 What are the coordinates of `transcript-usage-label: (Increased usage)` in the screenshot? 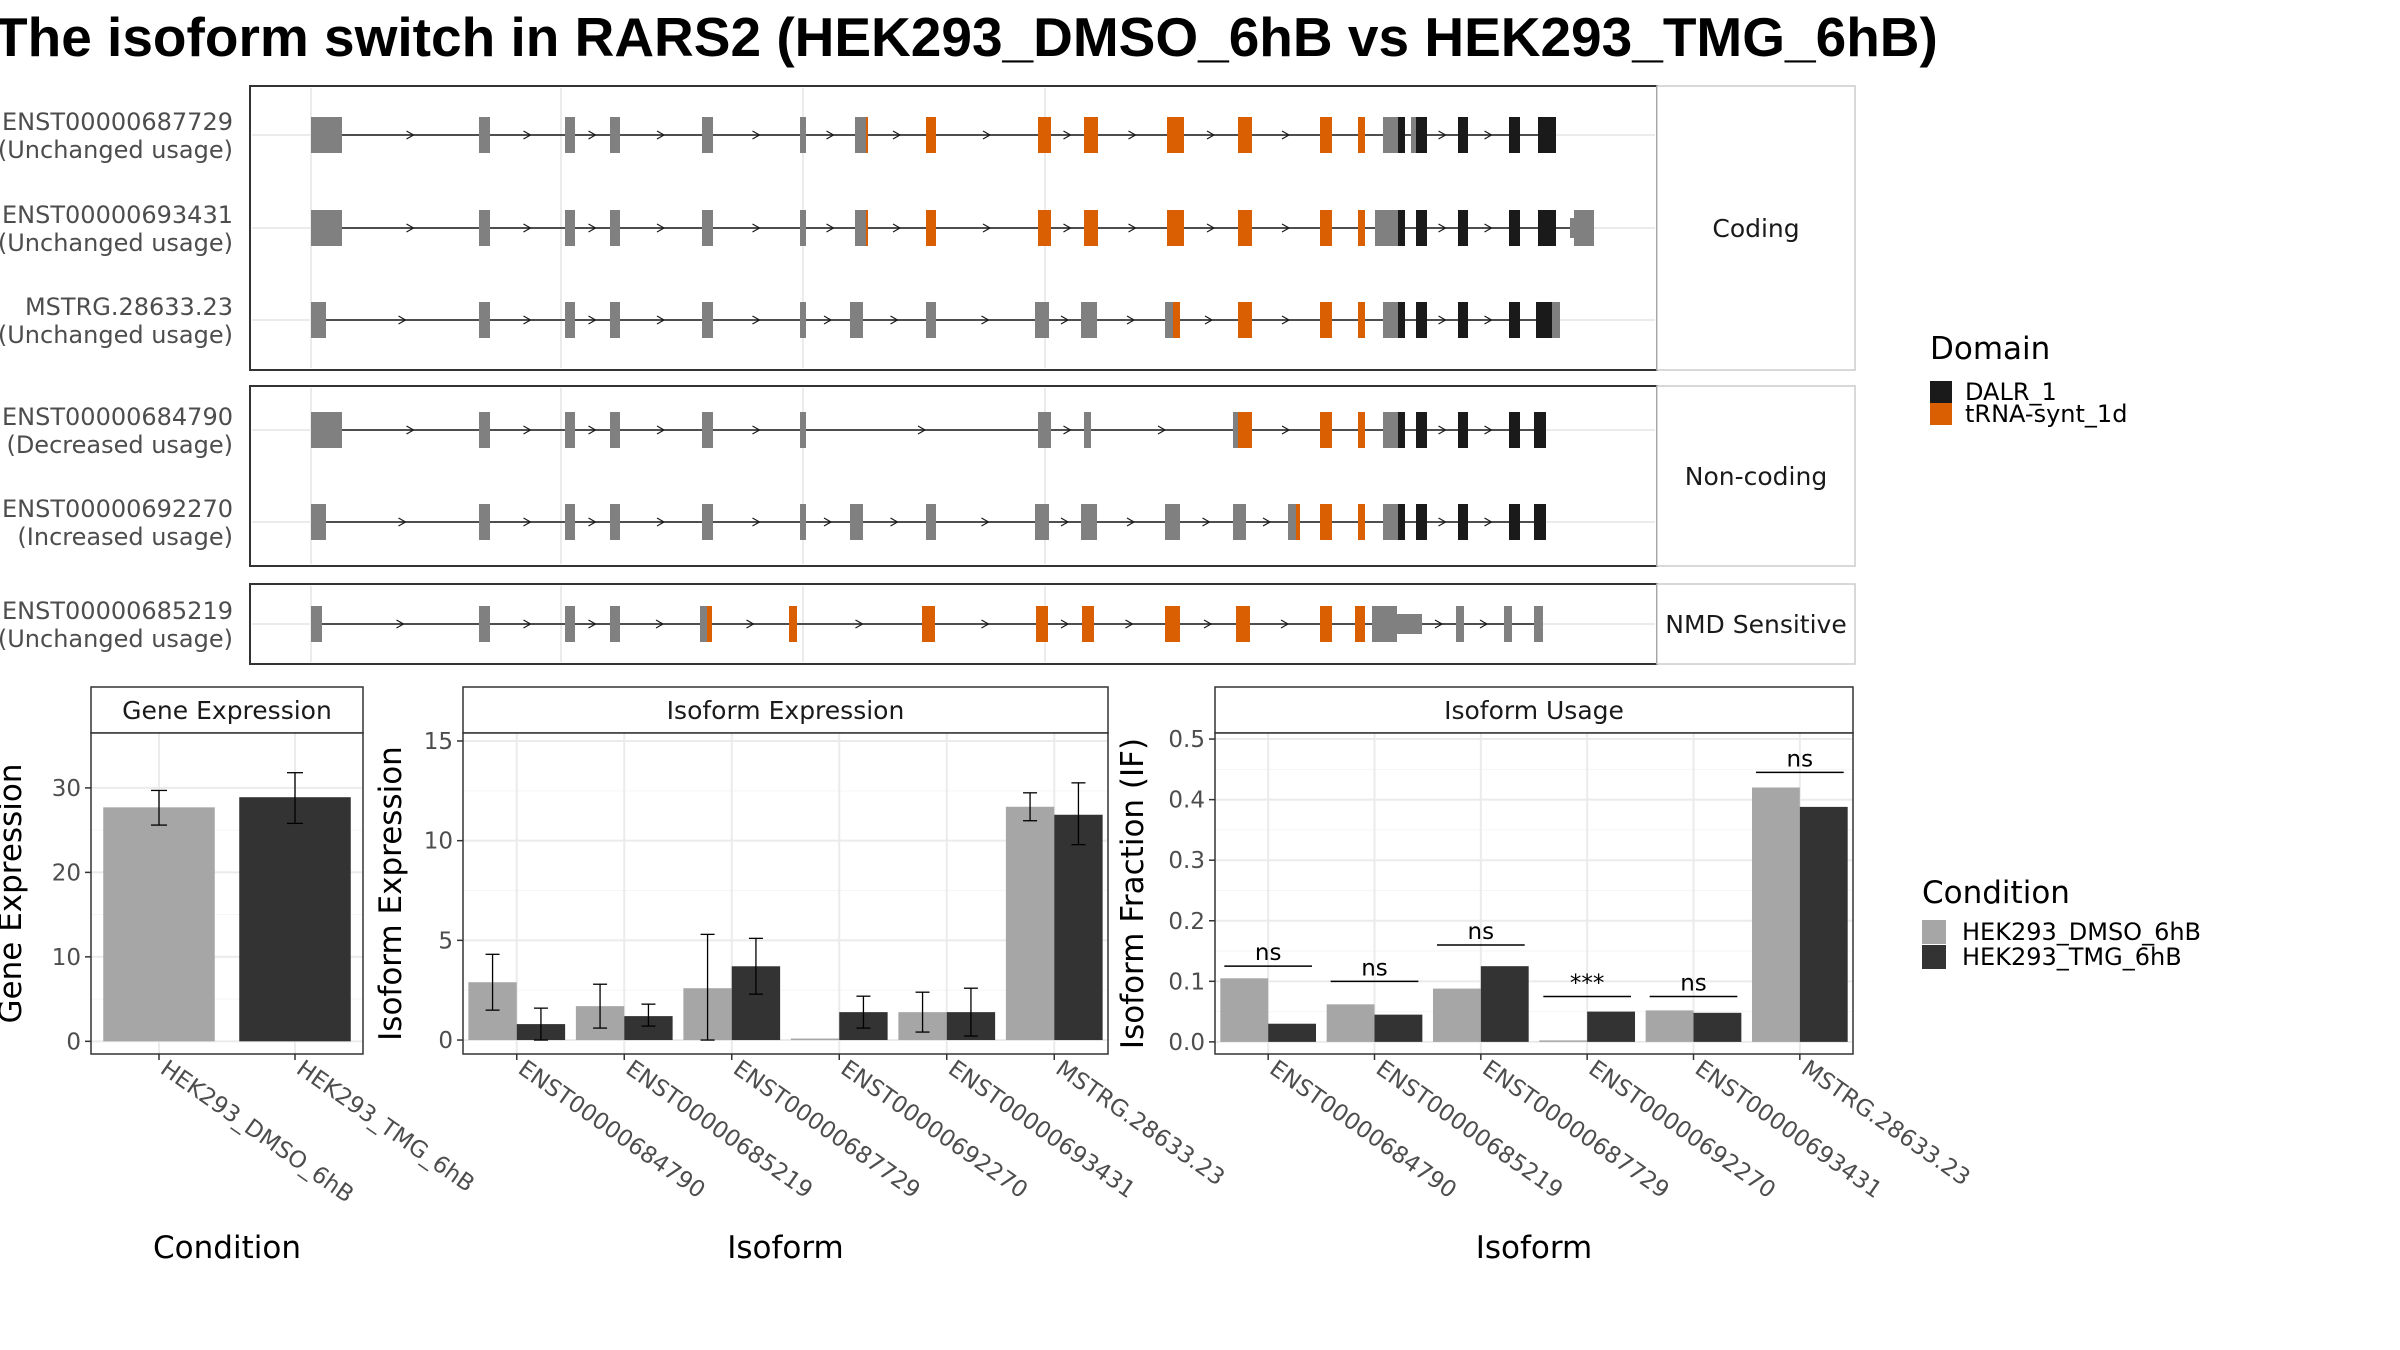 It's located at (125, 537).